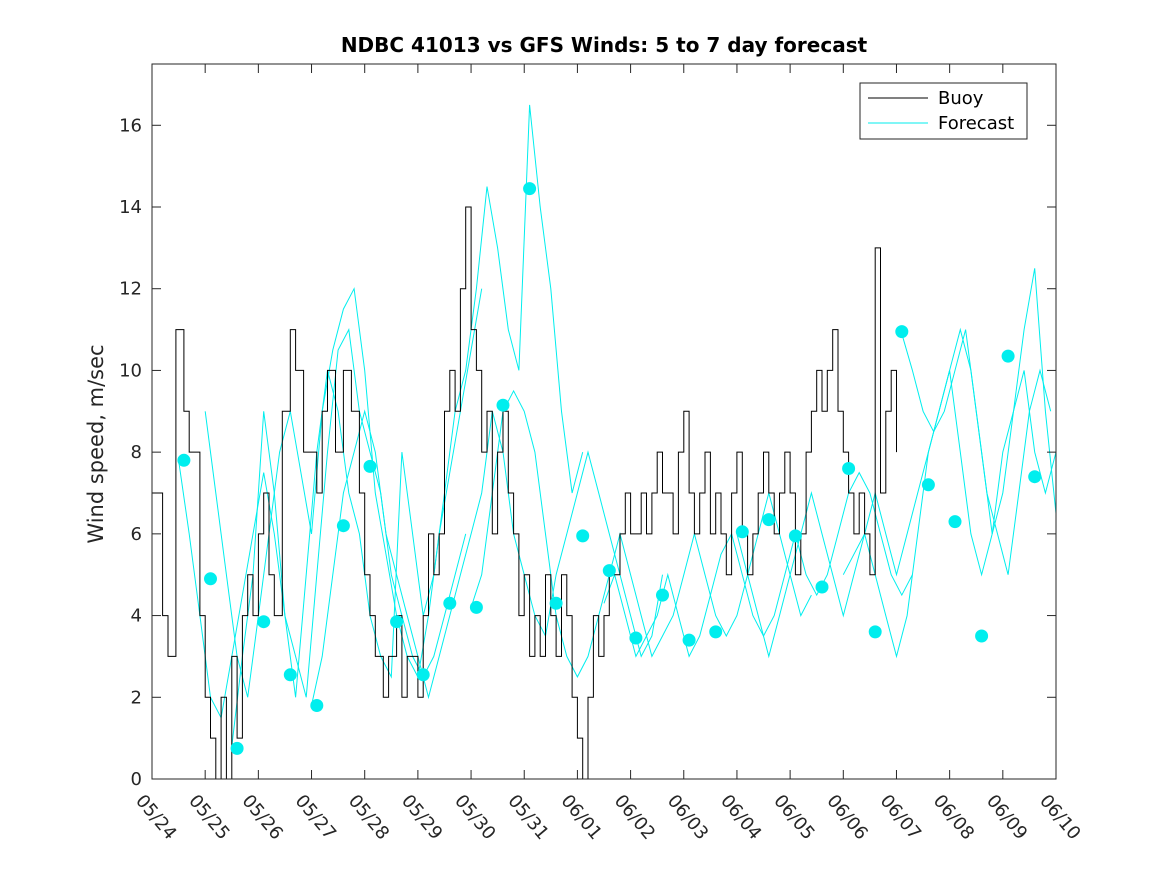 This screenshot has width=1167, height=875. I want to click on legend-buoy-label: Buoy, so click(961, 98).